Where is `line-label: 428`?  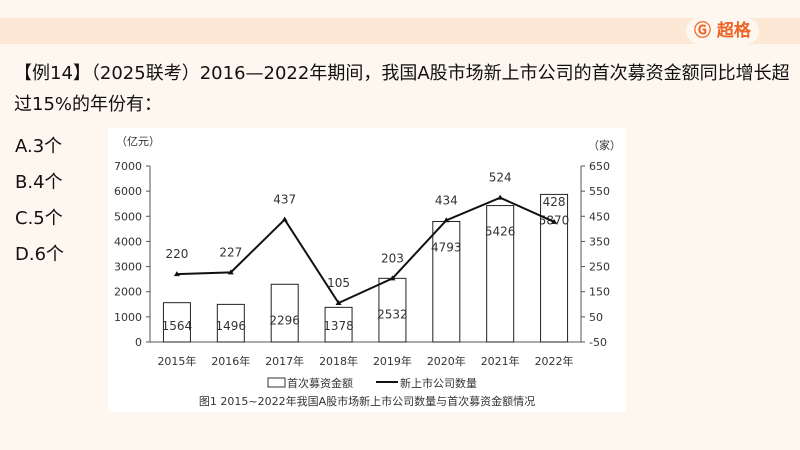 line-label: 428 is located at coordinates (554, 202).